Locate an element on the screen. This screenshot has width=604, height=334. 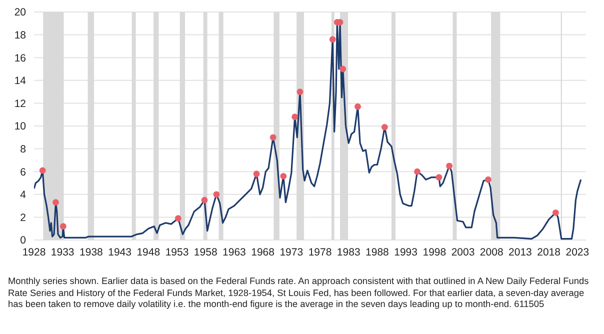
x-tick-label: 2003 is located at coordinates (463, 252).